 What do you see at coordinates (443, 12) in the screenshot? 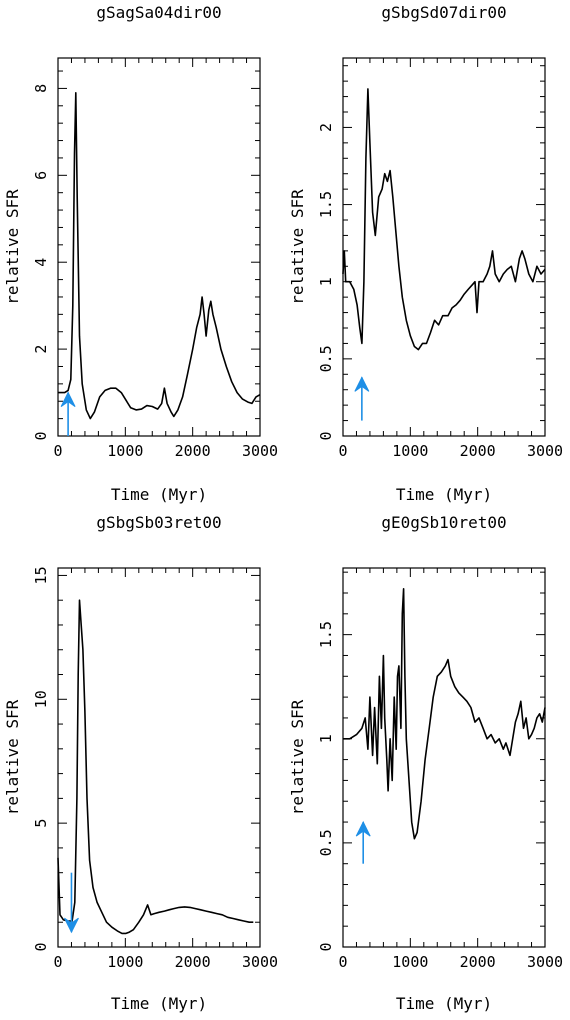
I see `chart-title: gSbgSd07dir00` at bounding box center [443, 12].